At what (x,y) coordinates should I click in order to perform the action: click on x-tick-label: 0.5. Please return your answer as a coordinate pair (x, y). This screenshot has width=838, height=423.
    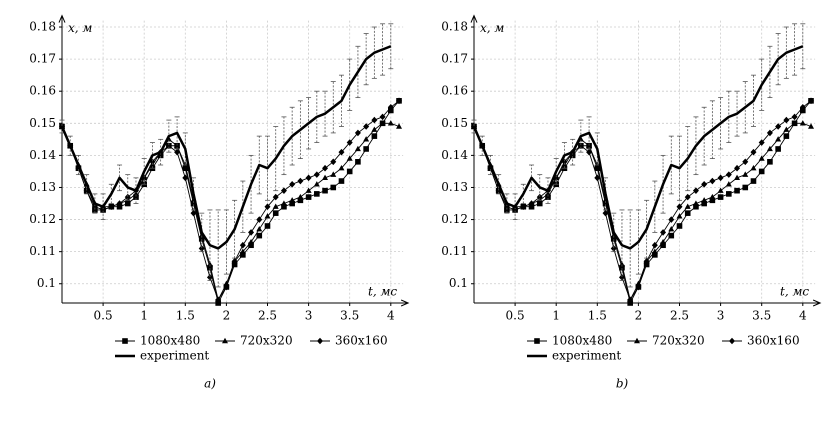
    Looking at the image, I should click on (515, 316).